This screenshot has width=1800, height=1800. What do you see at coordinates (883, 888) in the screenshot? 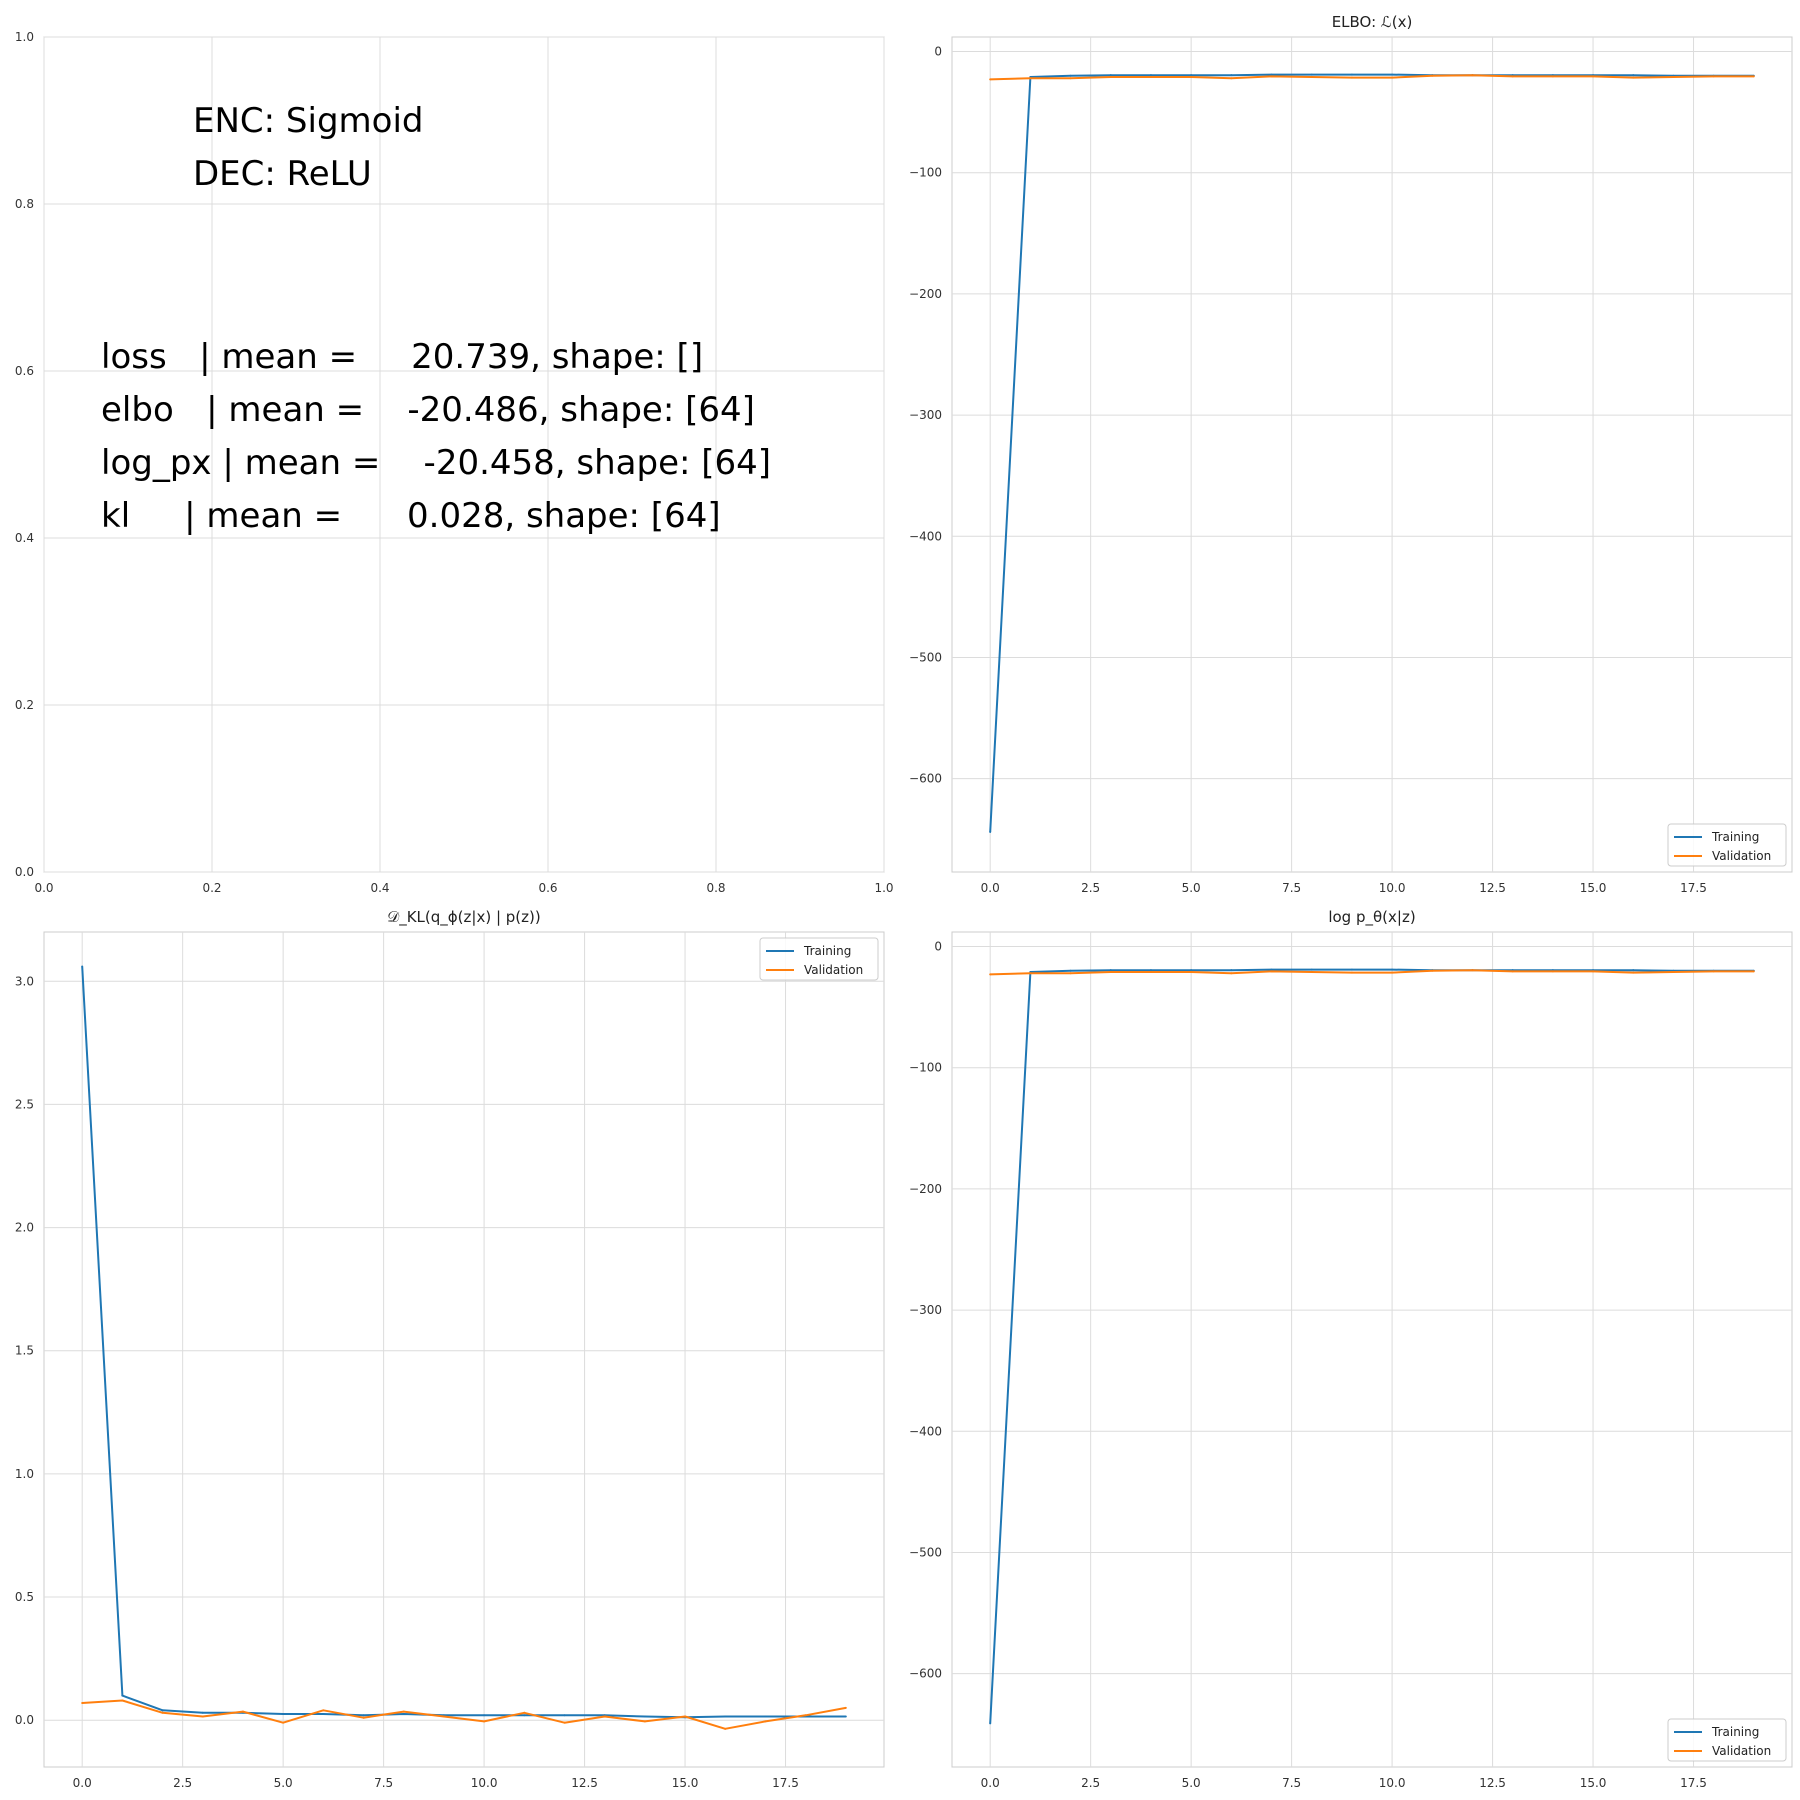
I see `x-tick-label: 1.0` at bounding box center [883, 888].